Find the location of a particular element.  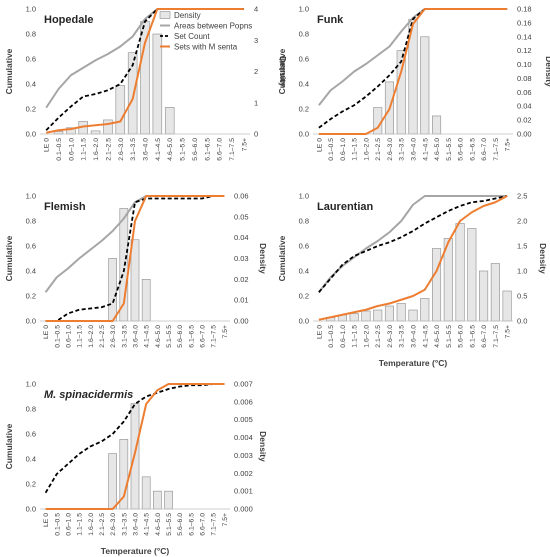

y-right-tick-label: 0.16 is located at coordinates (524, 22).